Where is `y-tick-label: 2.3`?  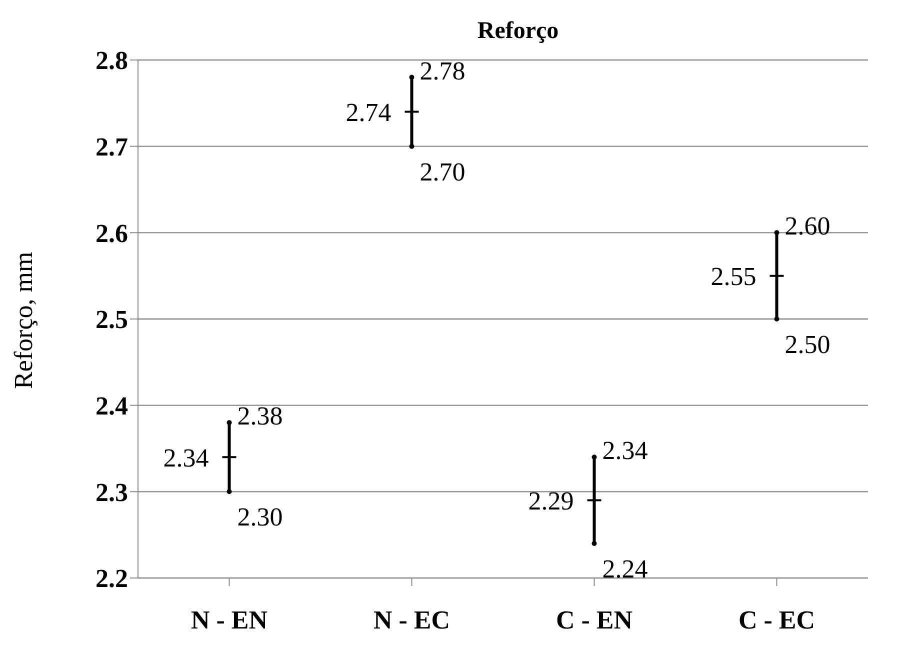
y-tick-label: 2.3 is located at coordinates (112, 492).